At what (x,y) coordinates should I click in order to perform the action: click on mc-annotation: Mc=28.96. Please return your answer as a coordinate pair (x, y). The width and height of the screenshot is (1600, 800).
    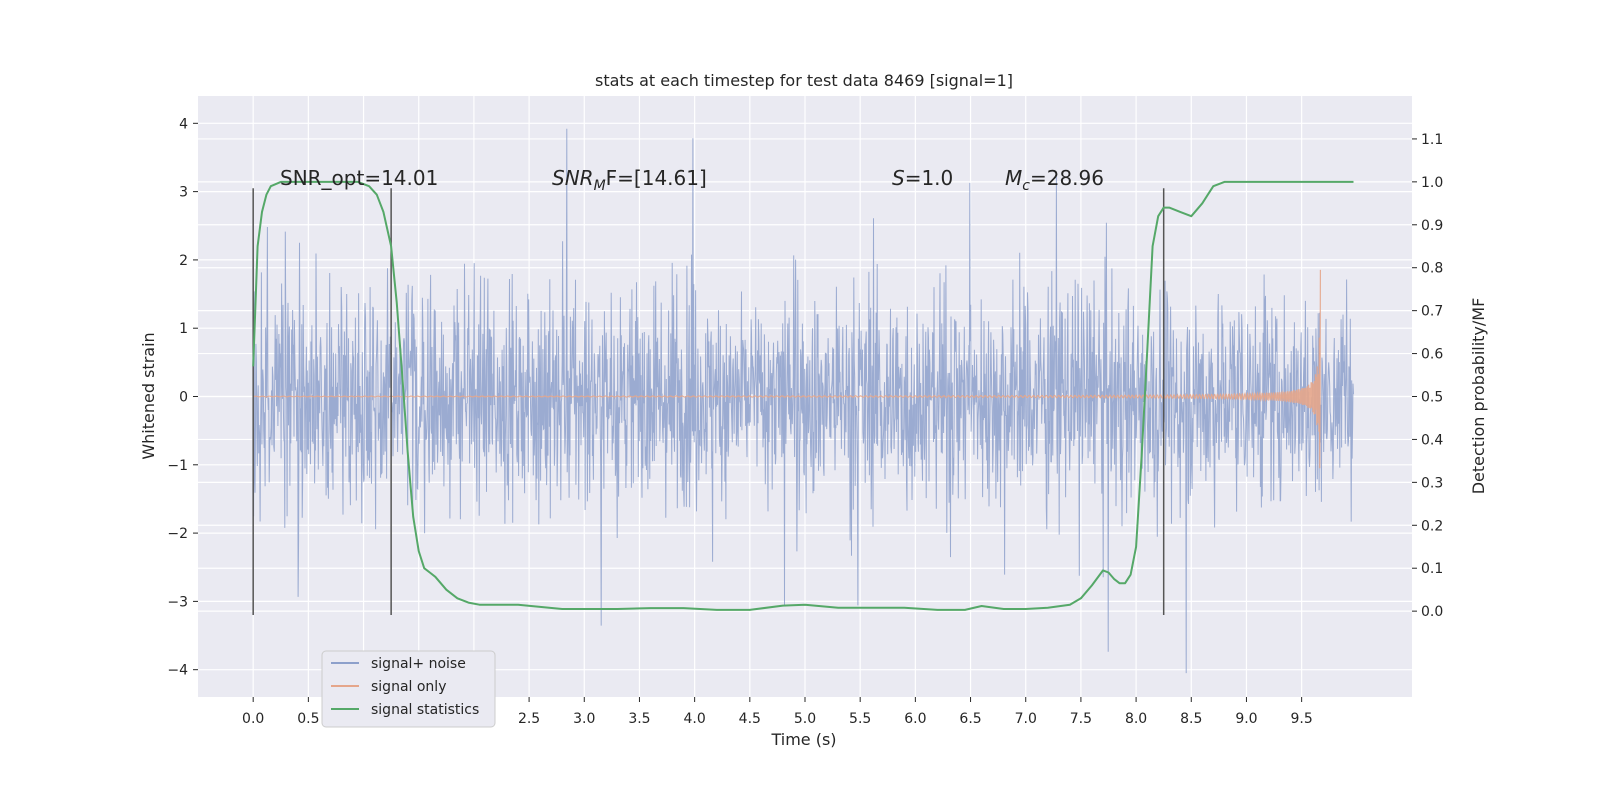
    Looking at the image, I should click on (1054, 180).